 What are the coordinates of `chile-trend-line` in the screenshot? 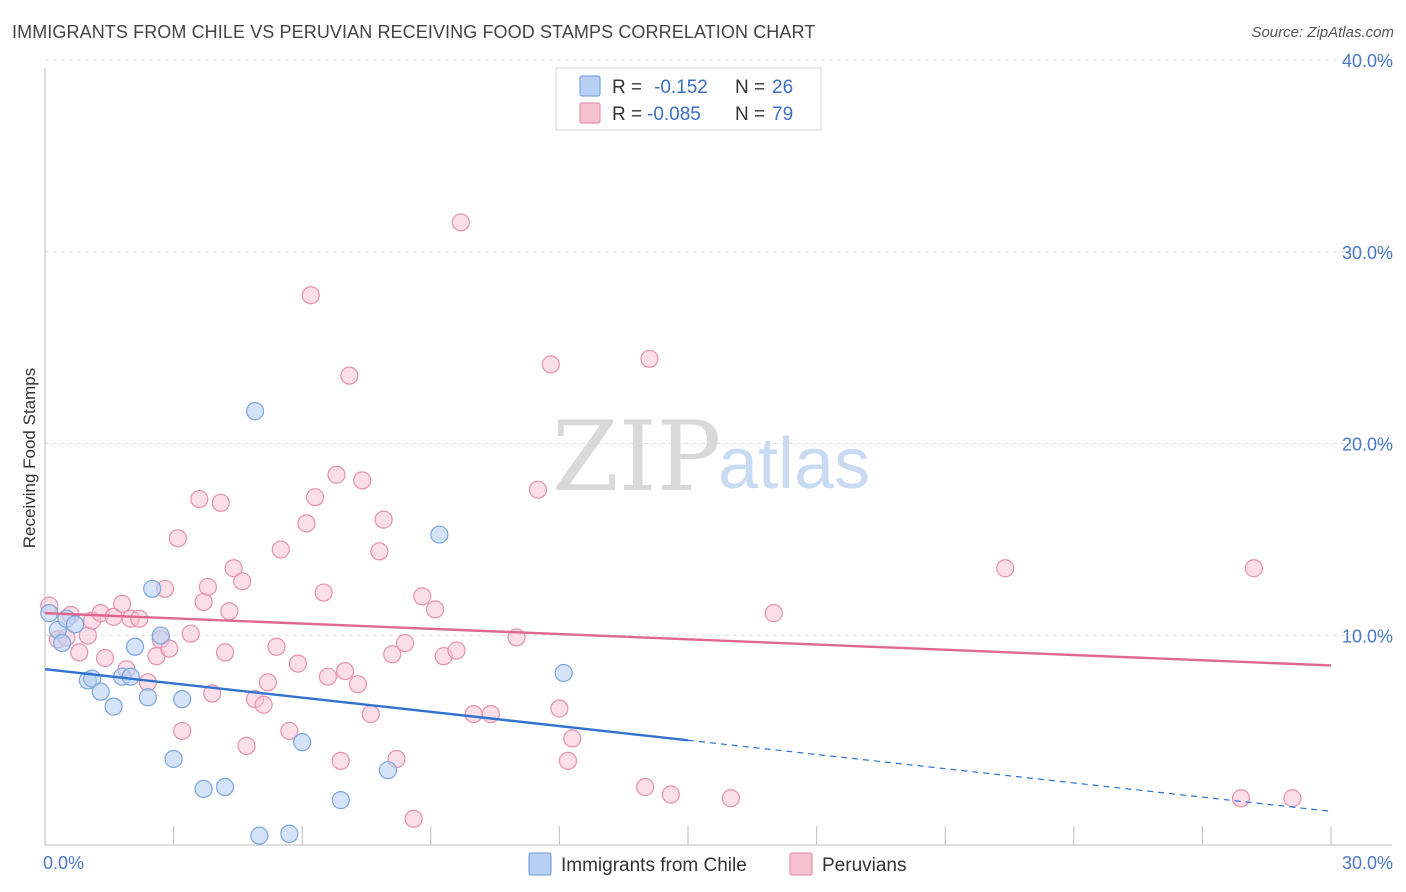 It's located at (366, 705).